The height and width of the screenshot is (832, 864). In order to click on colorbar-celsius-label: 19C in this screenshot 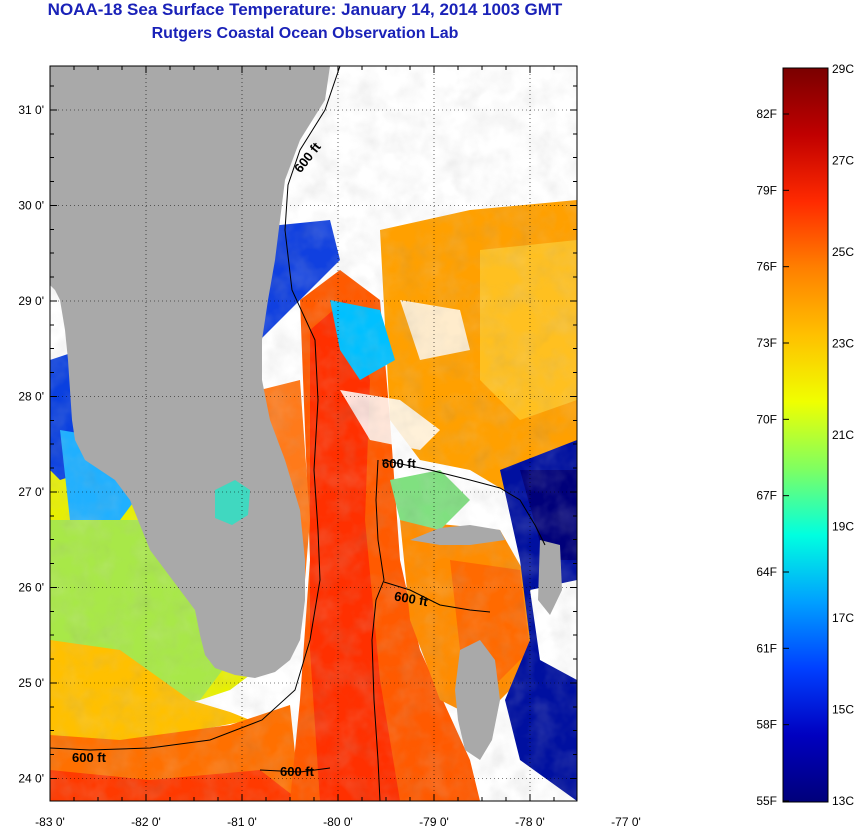, I will do `click(843, 527)`.